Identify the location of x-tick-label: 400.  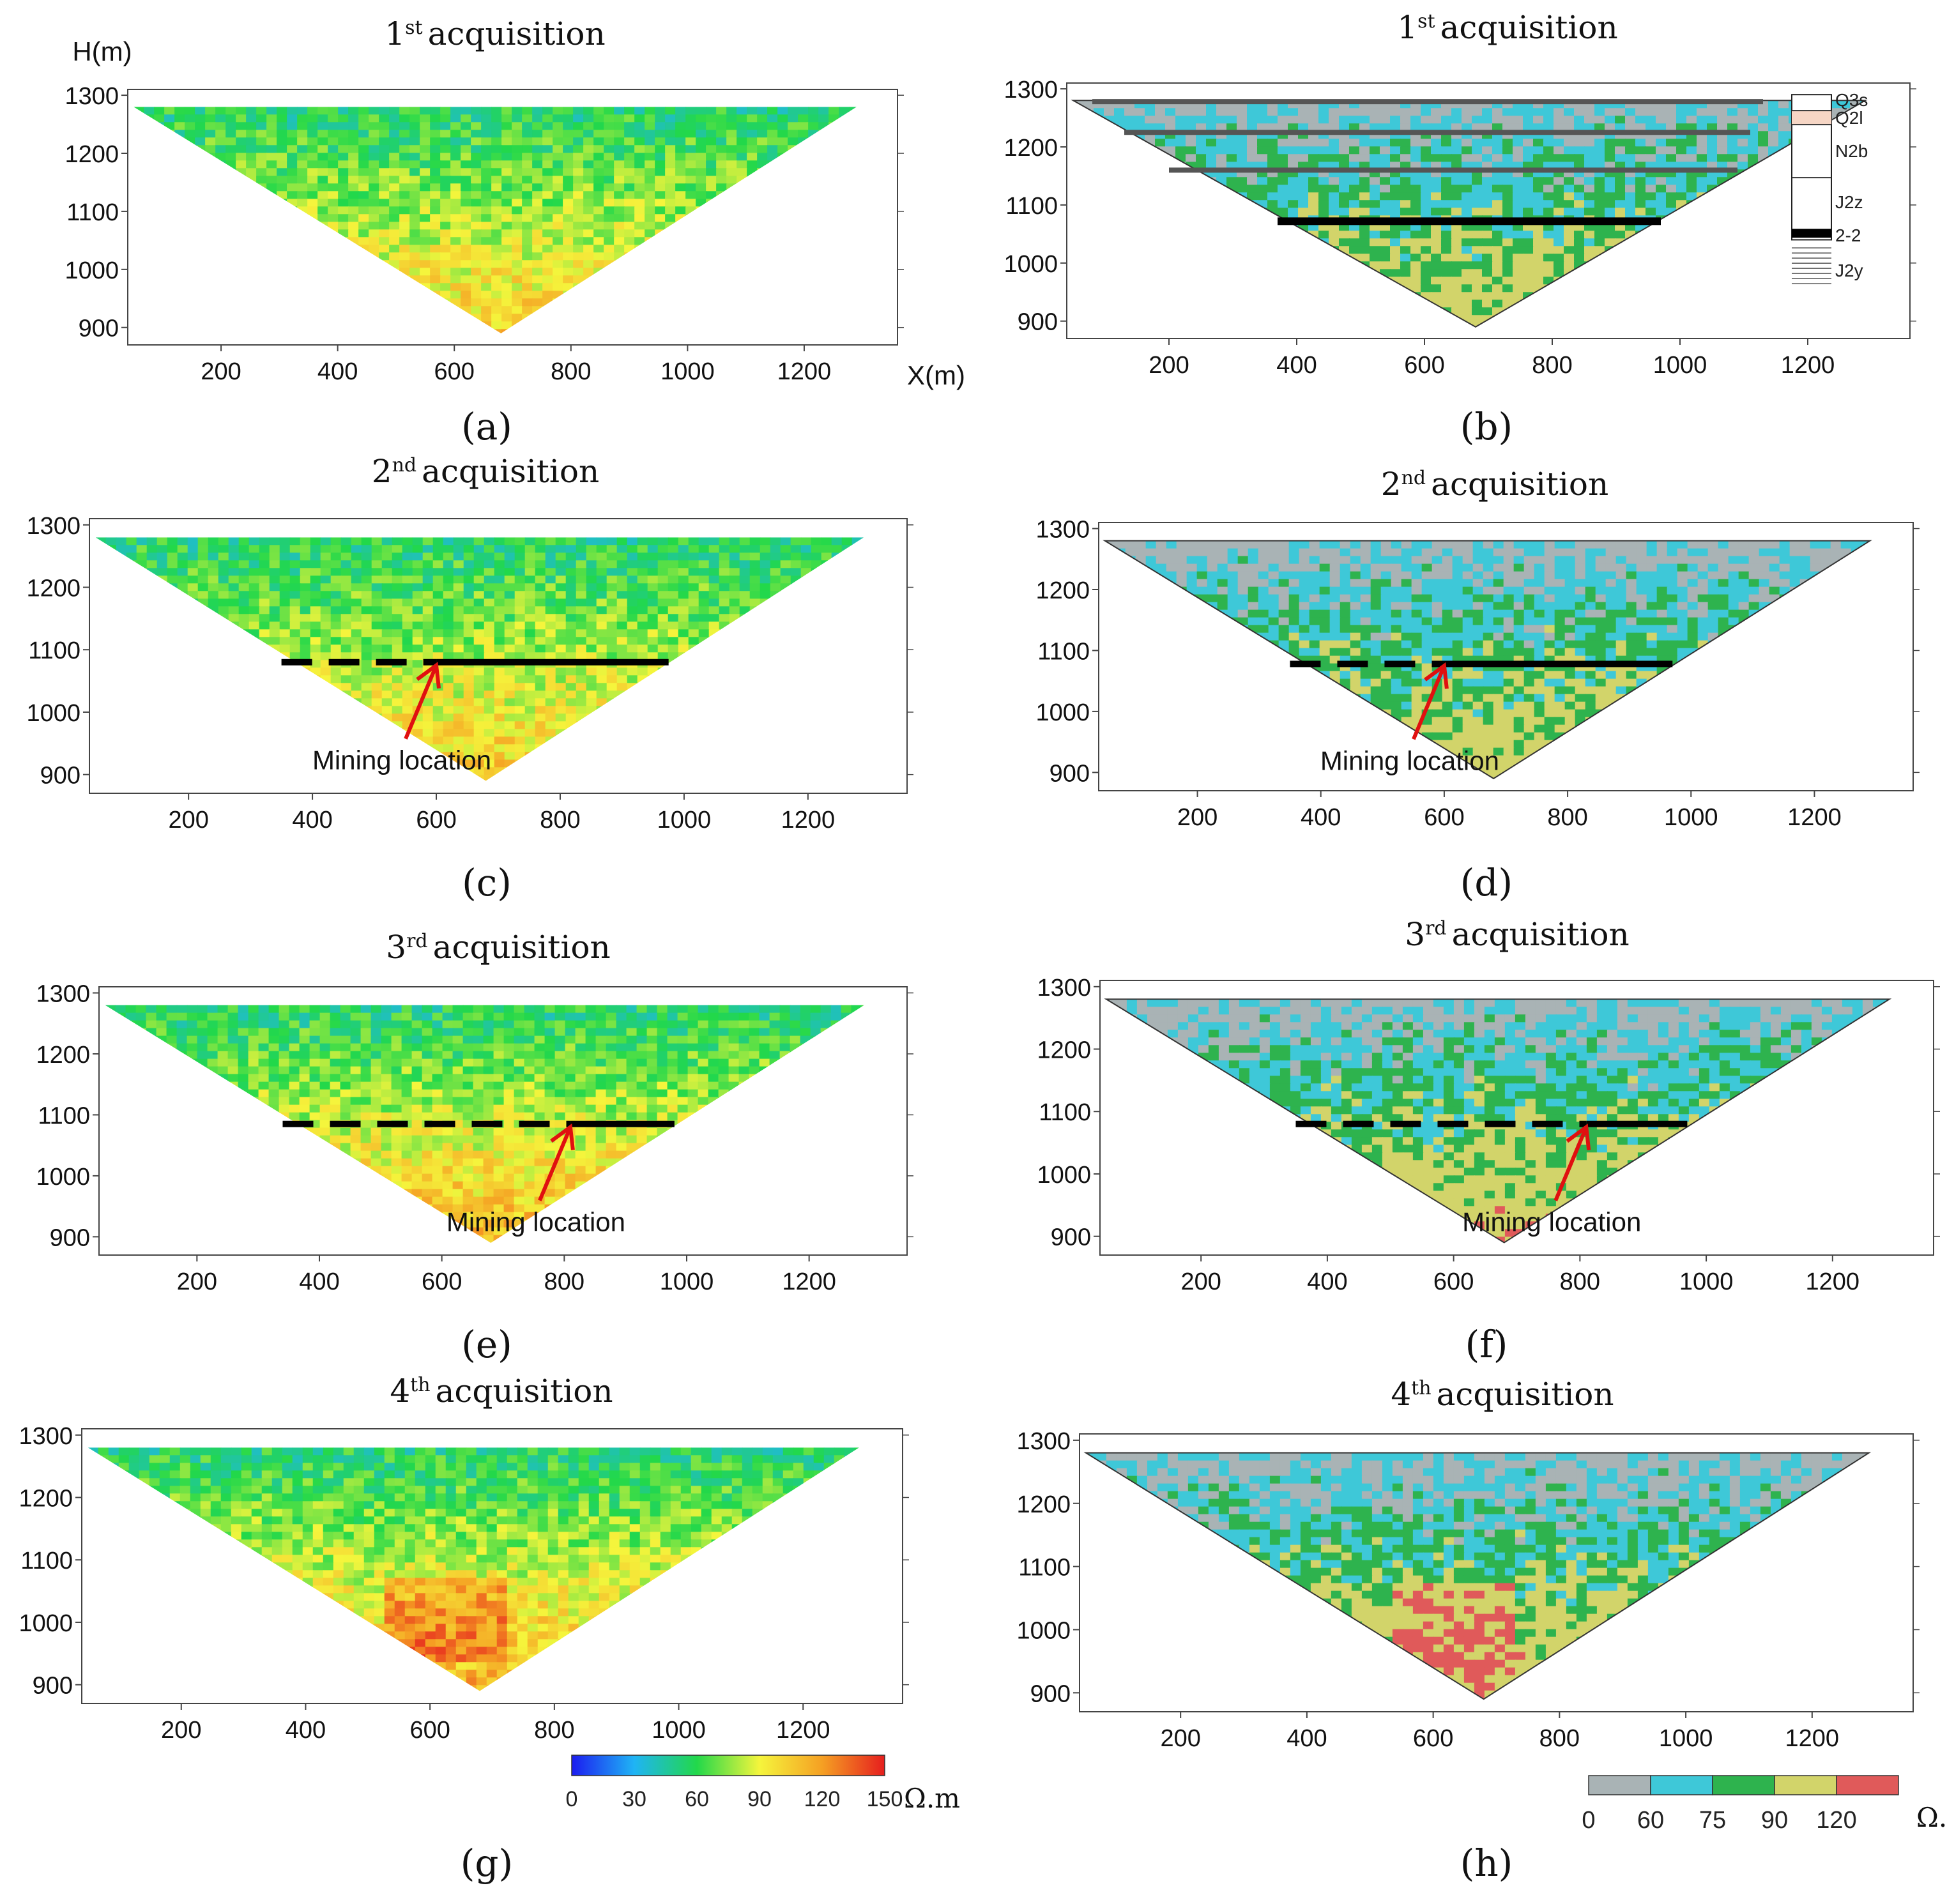
(337, 371).